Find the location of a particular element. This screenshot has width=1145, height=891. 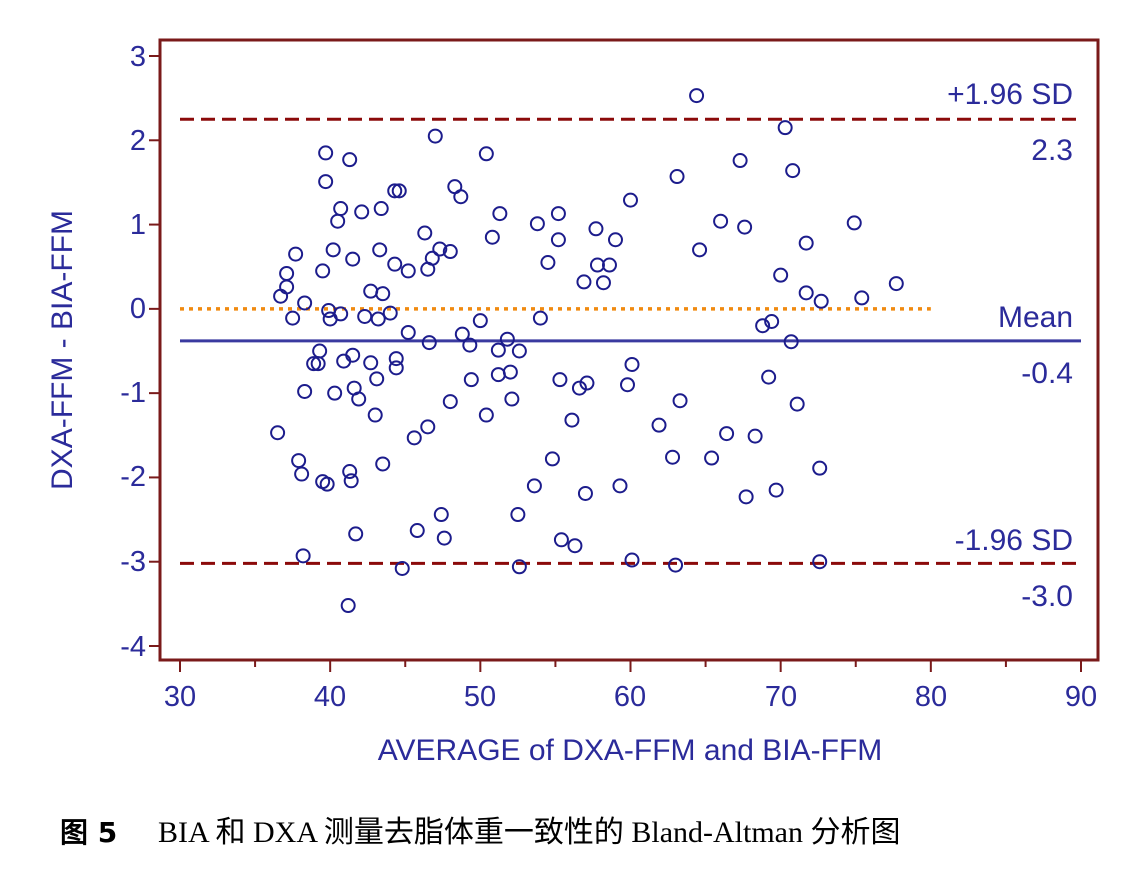

x-tick-label: 90 is located at coordinates (1081, 697).